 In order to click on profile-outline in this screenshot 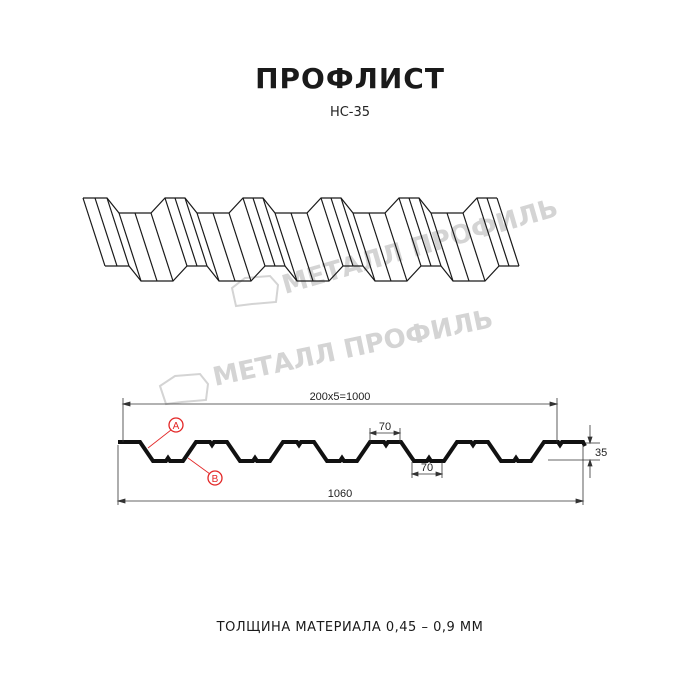, I will do `click(352, 451)`.